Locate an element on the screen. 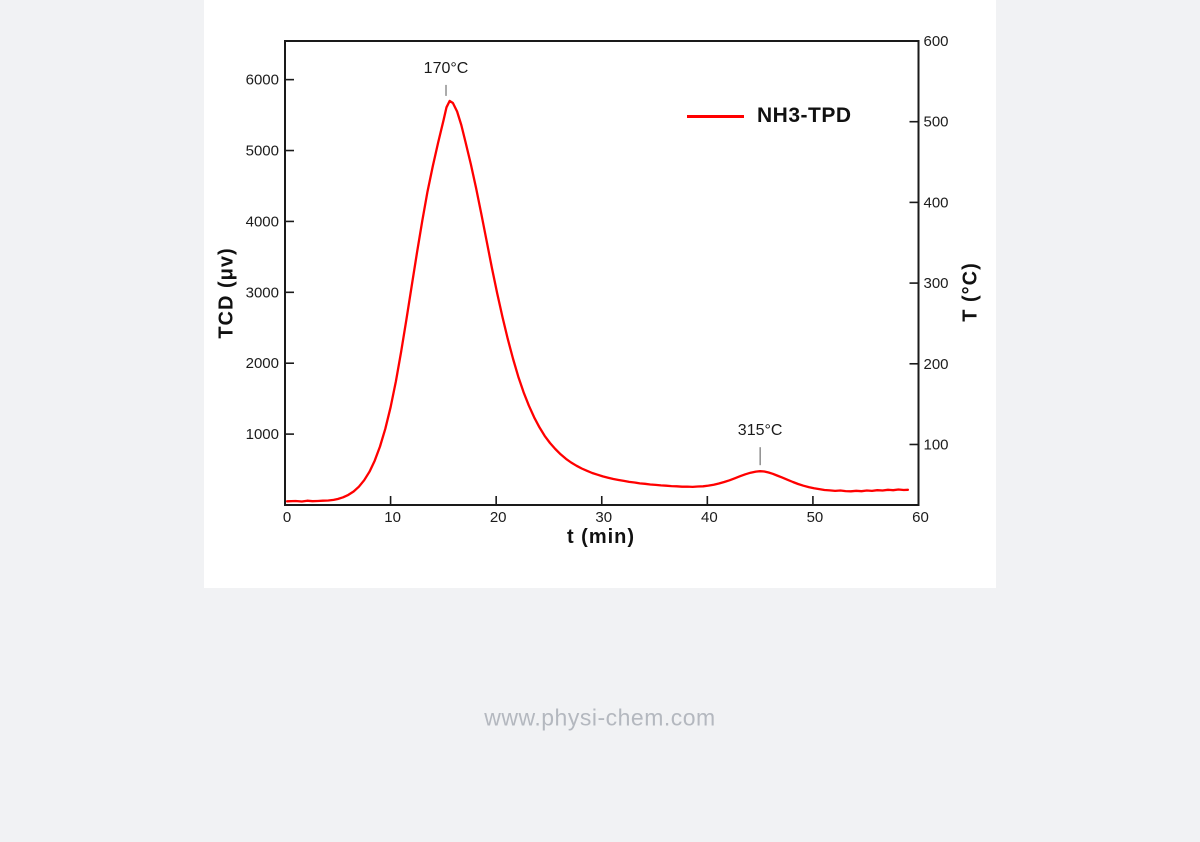 The width and height of the screenshot is (1200, 842). left-y-tick-label: 6000 is located at coordinates (262, 80).